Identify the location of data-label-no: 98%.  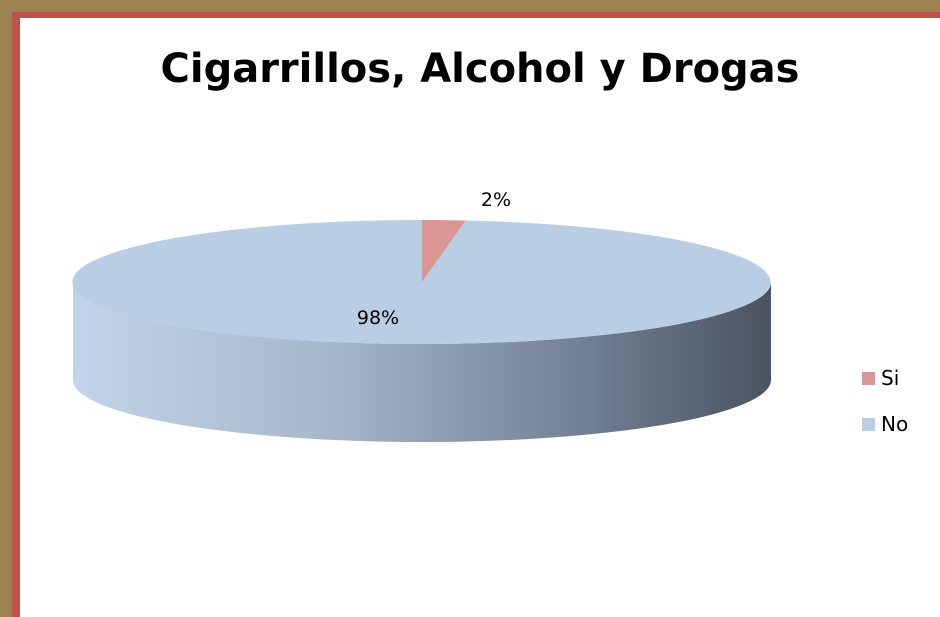
(378, 318).